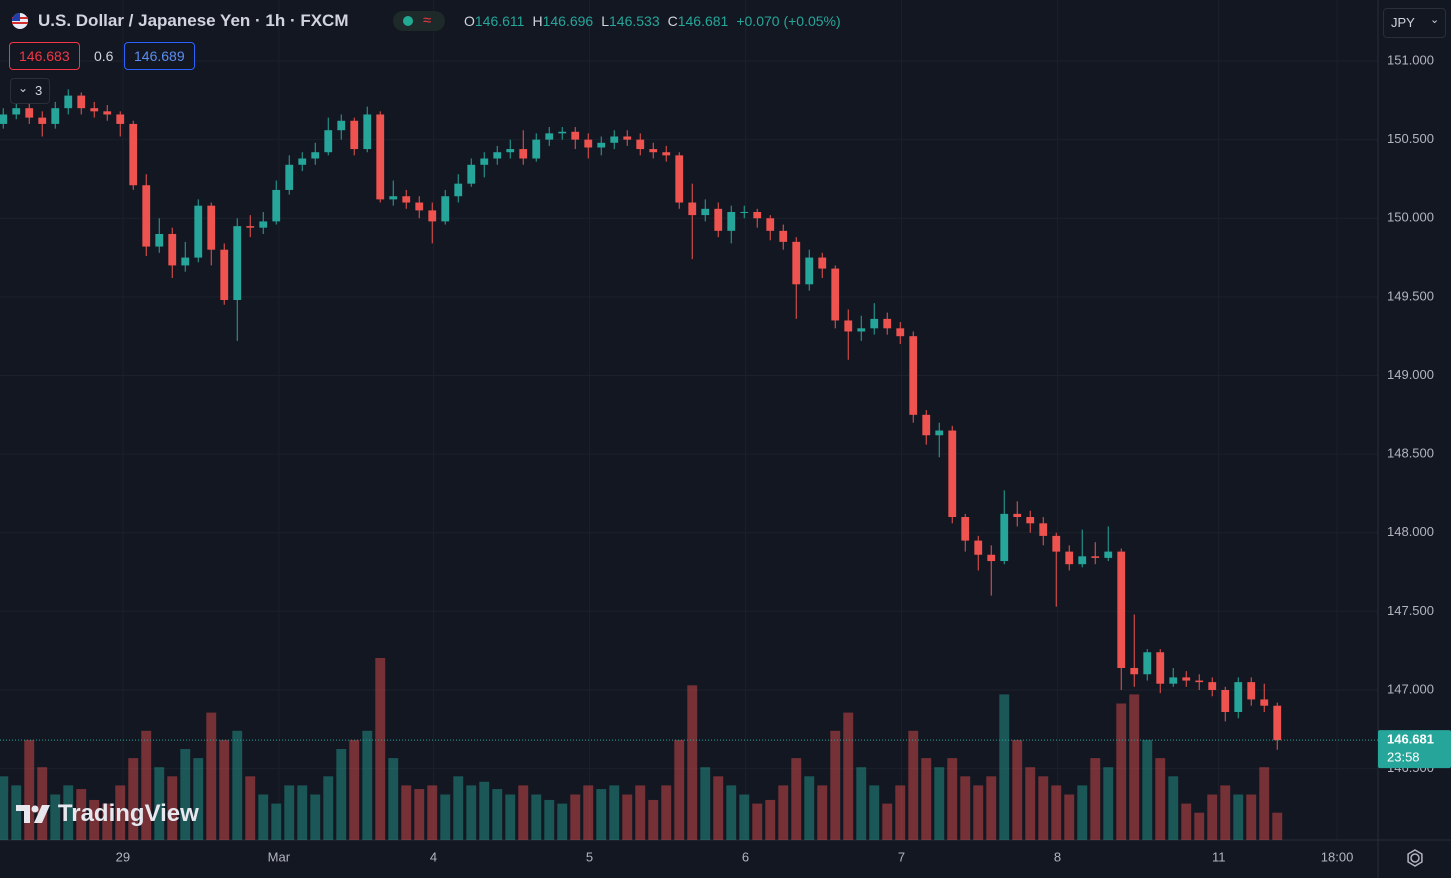 The height and width of the screenshot is (878, 1451). I want to click on y-tick-label: 147.500, so click(1410, 610).